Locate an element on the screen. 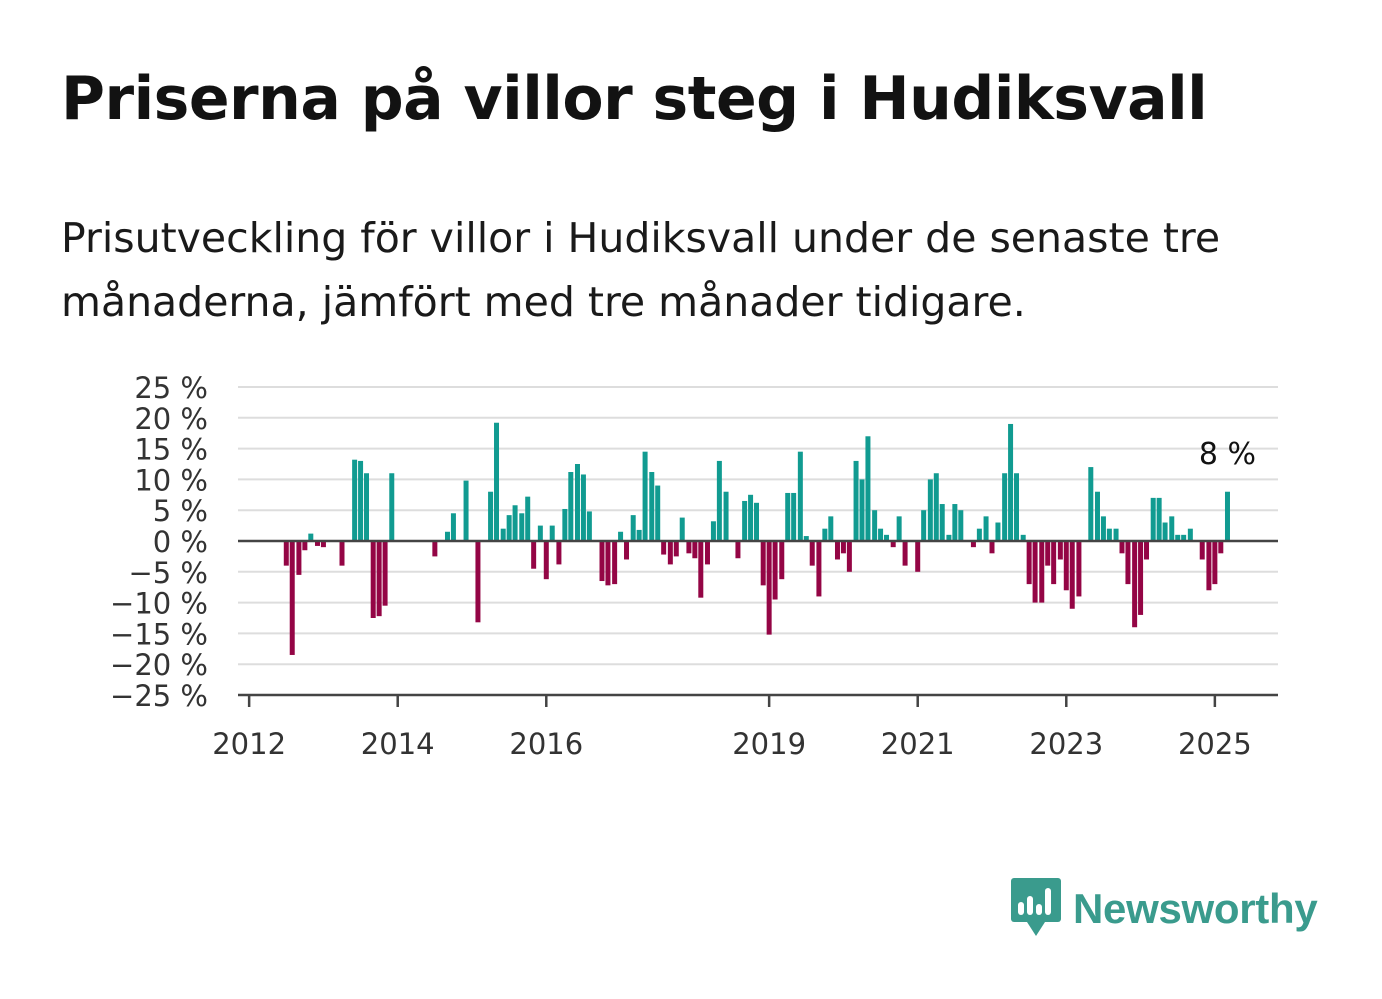  y-tick-label: 10 % is located at coordinates (171, 480).